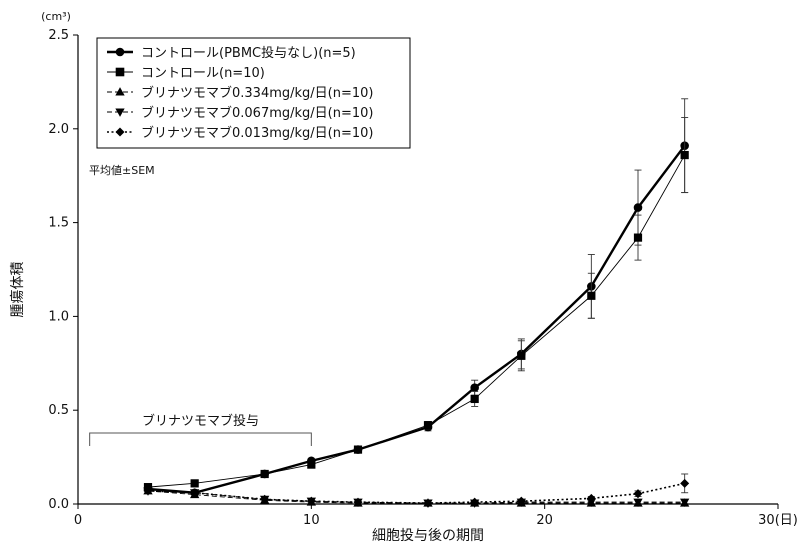 The width and height of the screenshot is (810, 548). Describe the element at coordinates (311, 520) in the screenshot. I see `x-tick-label: 10` at that location.